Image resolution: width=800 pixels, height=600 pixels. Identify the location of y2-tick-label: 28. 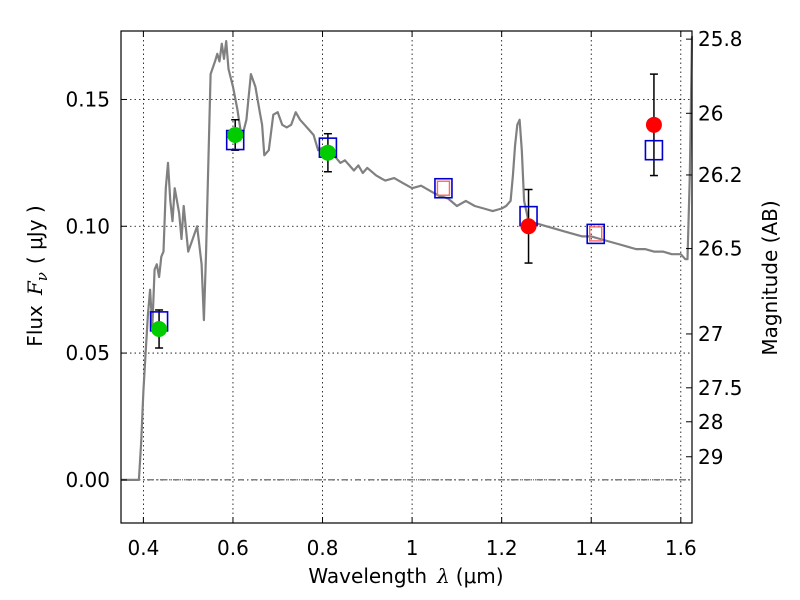
(710, 422).